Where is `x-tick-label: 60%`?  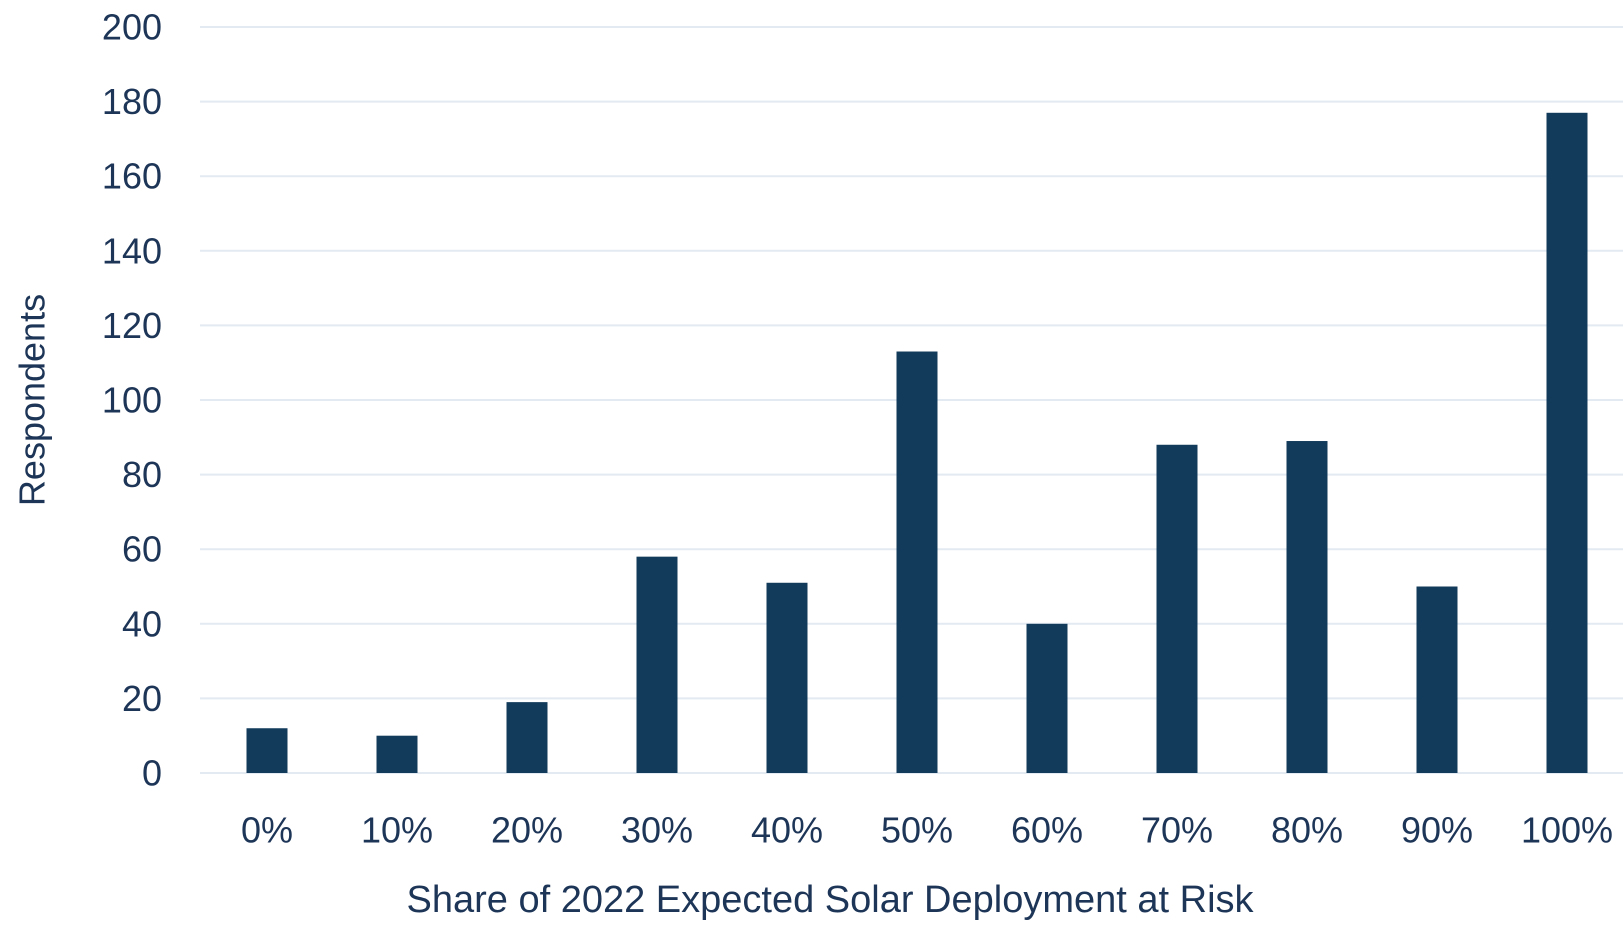
x-tick-label: 60% is located at coordinates (1047, 830).